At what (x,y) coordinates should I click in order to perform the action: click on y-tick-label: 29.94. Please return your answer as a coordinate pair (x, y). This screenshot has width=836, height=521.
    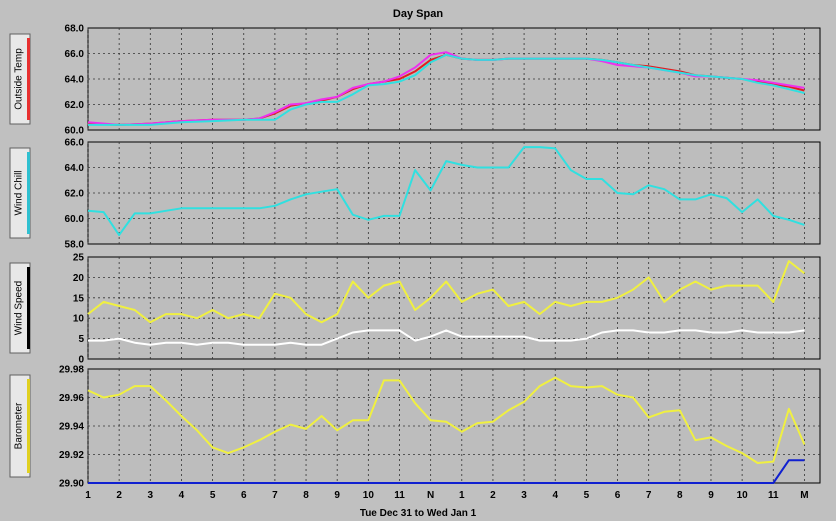
    Looking at the image, I should click on (71, 427).